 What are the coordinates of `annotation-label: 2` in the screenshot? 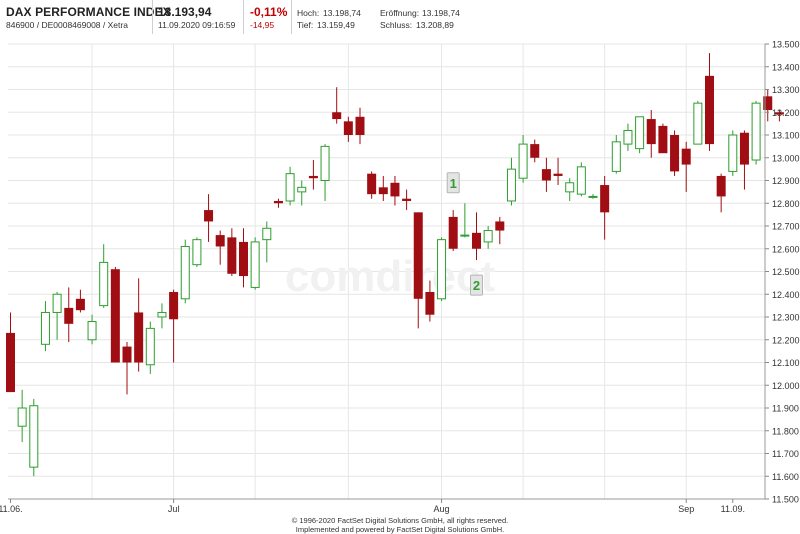 It's located at (476, 285).